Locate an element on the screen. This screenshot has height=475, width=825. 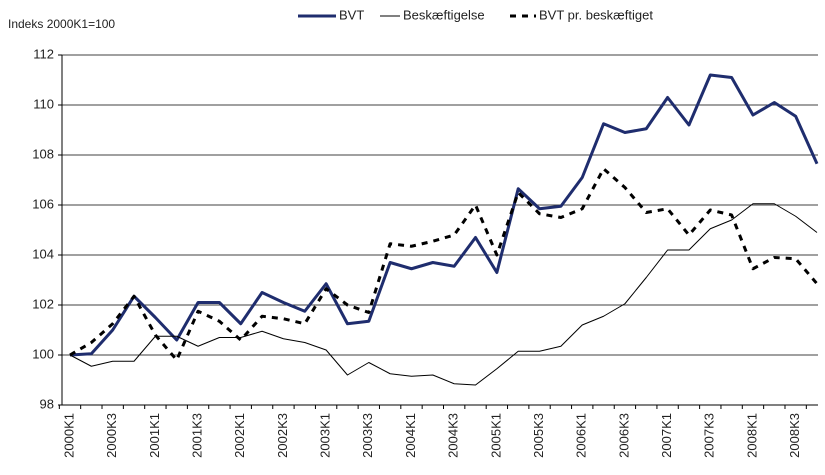
x-tick-label: 2002K1 is located at coordinates (239, 435).